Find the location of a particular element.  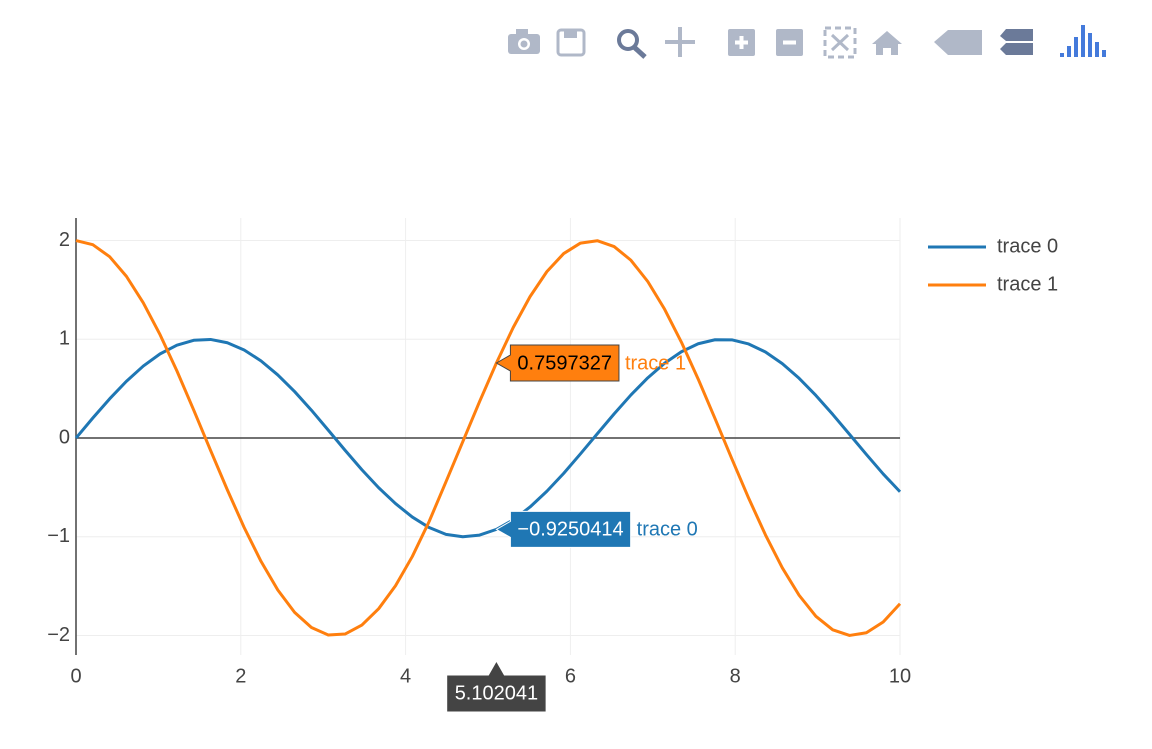

legend: trace 0 trace 1 is located at coordinates (993, 265).